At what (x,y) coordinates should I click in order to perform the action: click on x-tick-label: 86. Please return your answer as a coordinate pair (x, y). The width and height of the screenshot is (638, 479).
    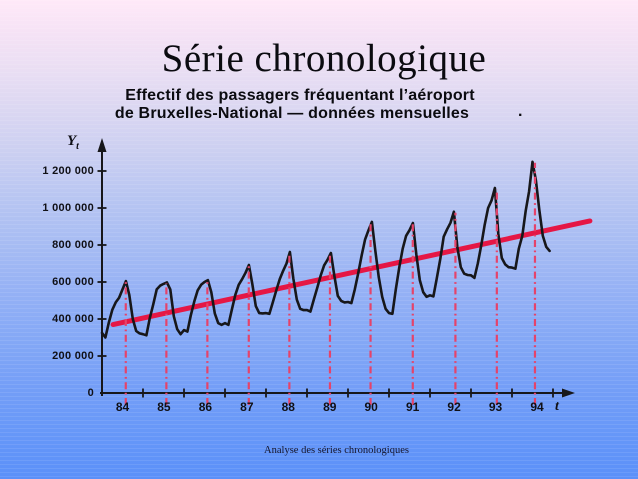
    Looking at the image, I should click on (205, 407).